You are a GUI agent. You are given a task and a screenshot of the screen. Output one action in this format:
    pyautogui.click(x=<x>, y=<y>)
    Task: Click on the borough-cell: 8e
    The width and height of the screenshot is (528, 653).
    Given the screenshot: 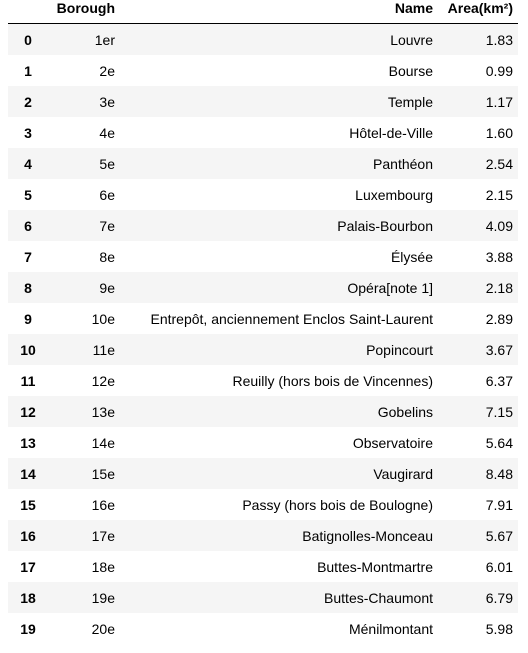 What is the action you would take?
    pyautogui.click(x=107, y=256)
    